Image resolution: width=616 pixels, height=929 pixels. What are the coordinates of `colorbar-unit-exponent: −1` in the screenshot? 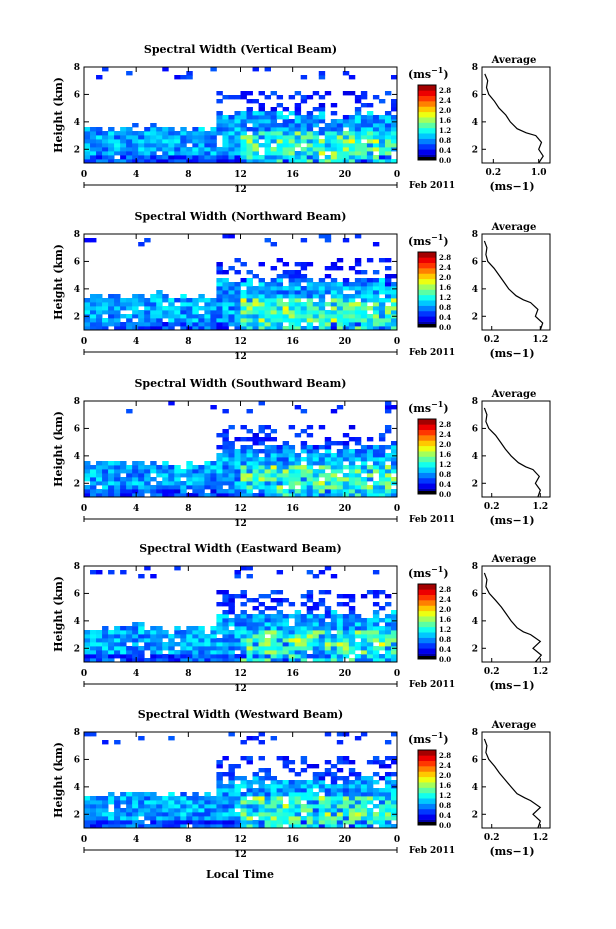 It's located at (437, 404).